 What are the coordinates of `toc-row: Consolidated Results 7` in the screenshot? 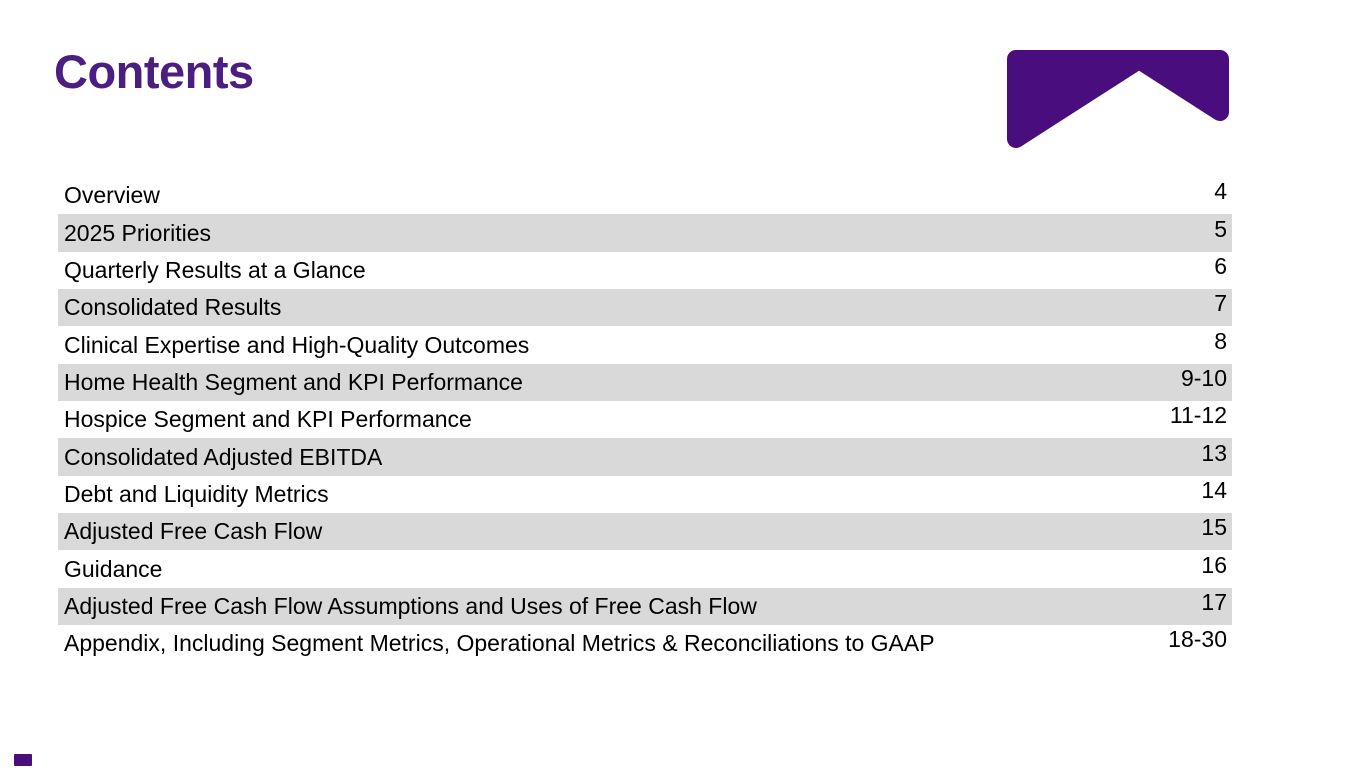 It's located at (645, 308).